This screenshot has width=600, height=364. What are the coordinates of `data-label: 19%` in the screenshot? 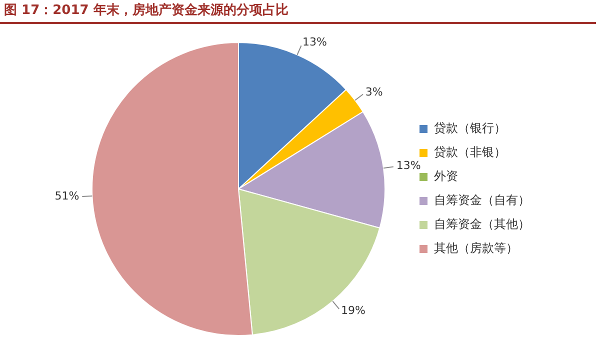 It's located at (353, 311).